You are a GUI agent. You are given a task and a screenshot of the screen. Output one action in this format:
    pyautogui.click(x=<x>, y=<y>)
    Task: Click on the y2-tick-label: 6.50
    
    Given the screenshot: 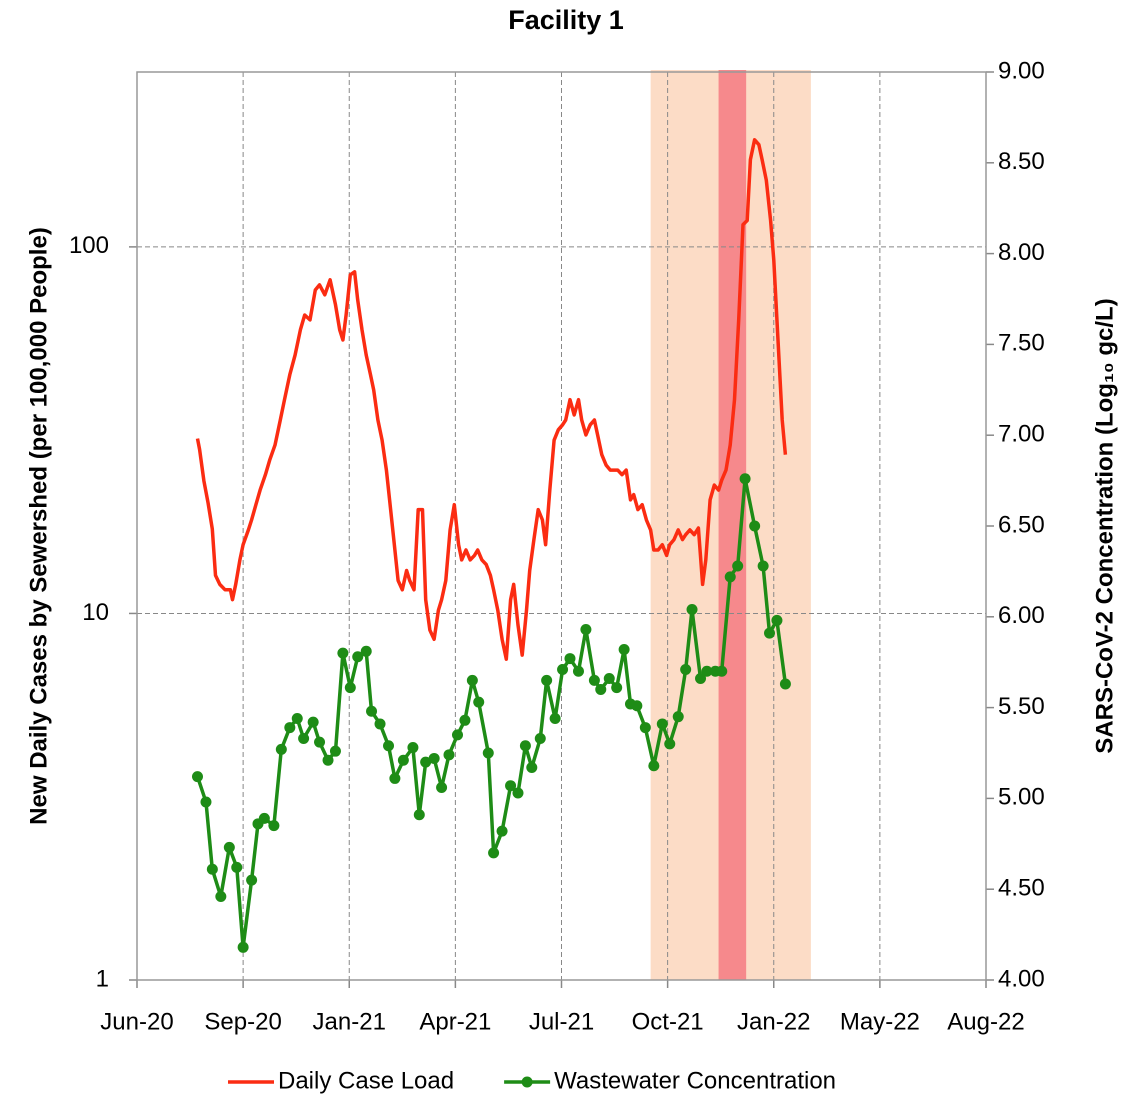 What is the action you would take?
    pyautogui.click(x=1021, y=524)
    